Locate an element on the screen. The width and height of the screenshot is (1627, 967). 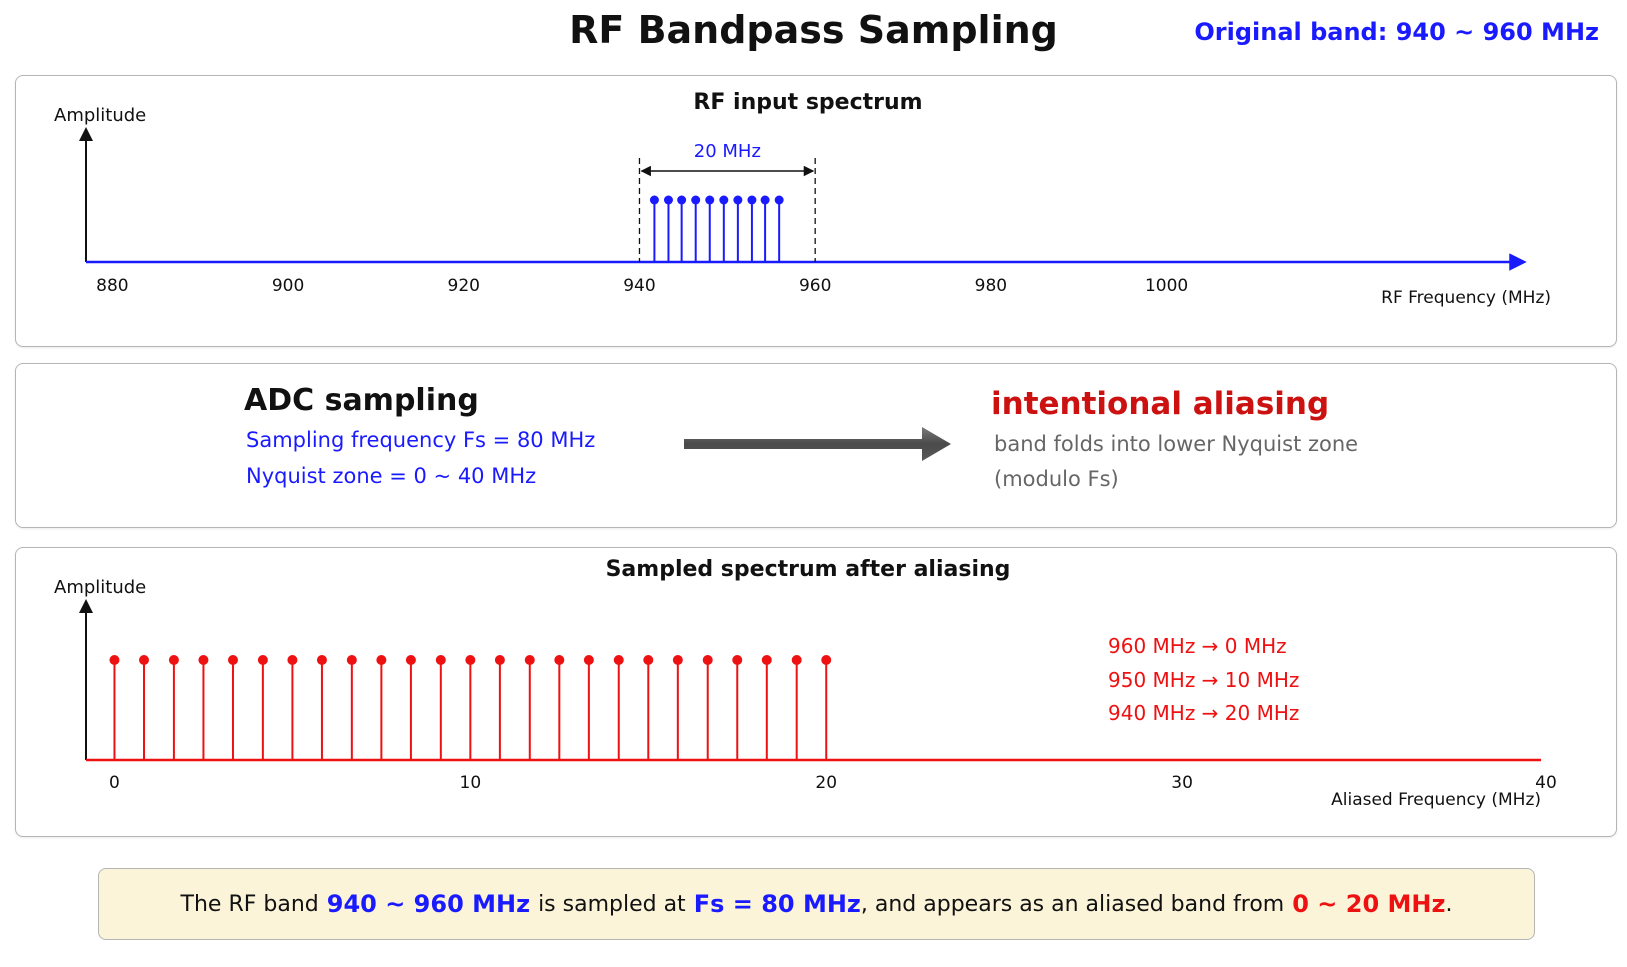
band-folds-text: band folds into lower Nyquist zone is located at coordinates (1176, 444).